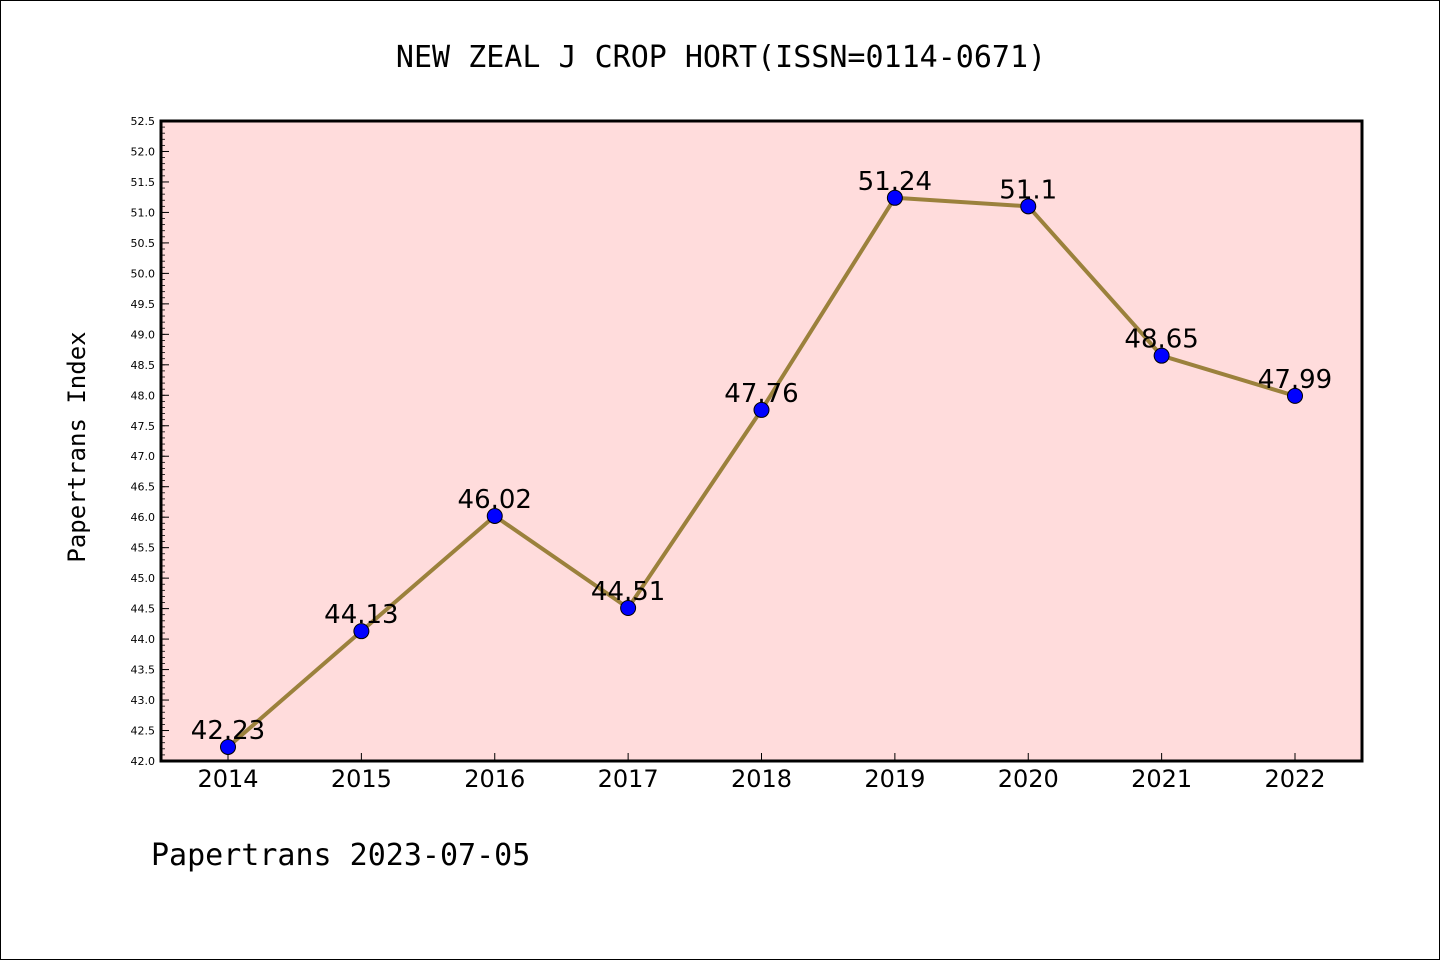 Image resolution: width=1440 pixels, height=961 pixels. What do you see at coordinates (361, 615) in the screenshot?
I see `data-label: 44.13` at bounding box center [361, 615].